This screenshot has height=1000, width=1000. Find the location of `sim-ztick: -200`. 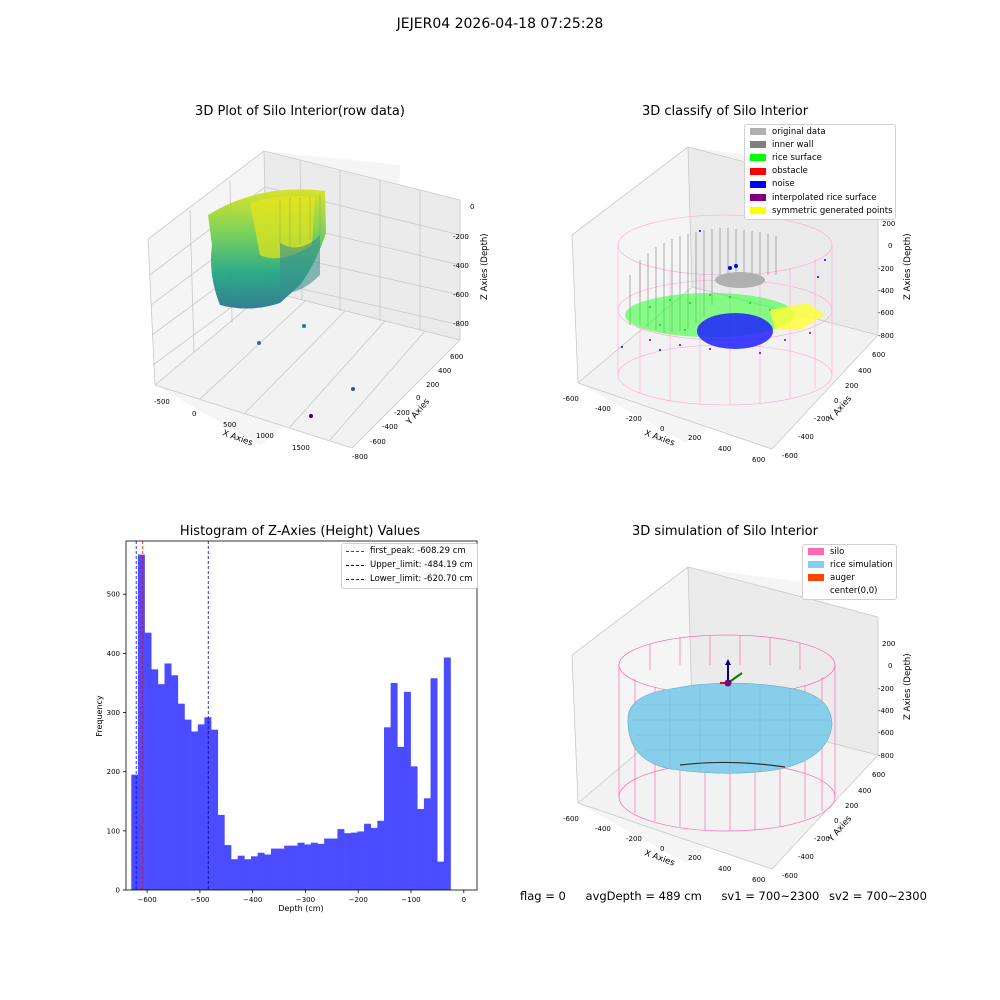

sim-ztick: -200 is located at coordinates (886, 689).